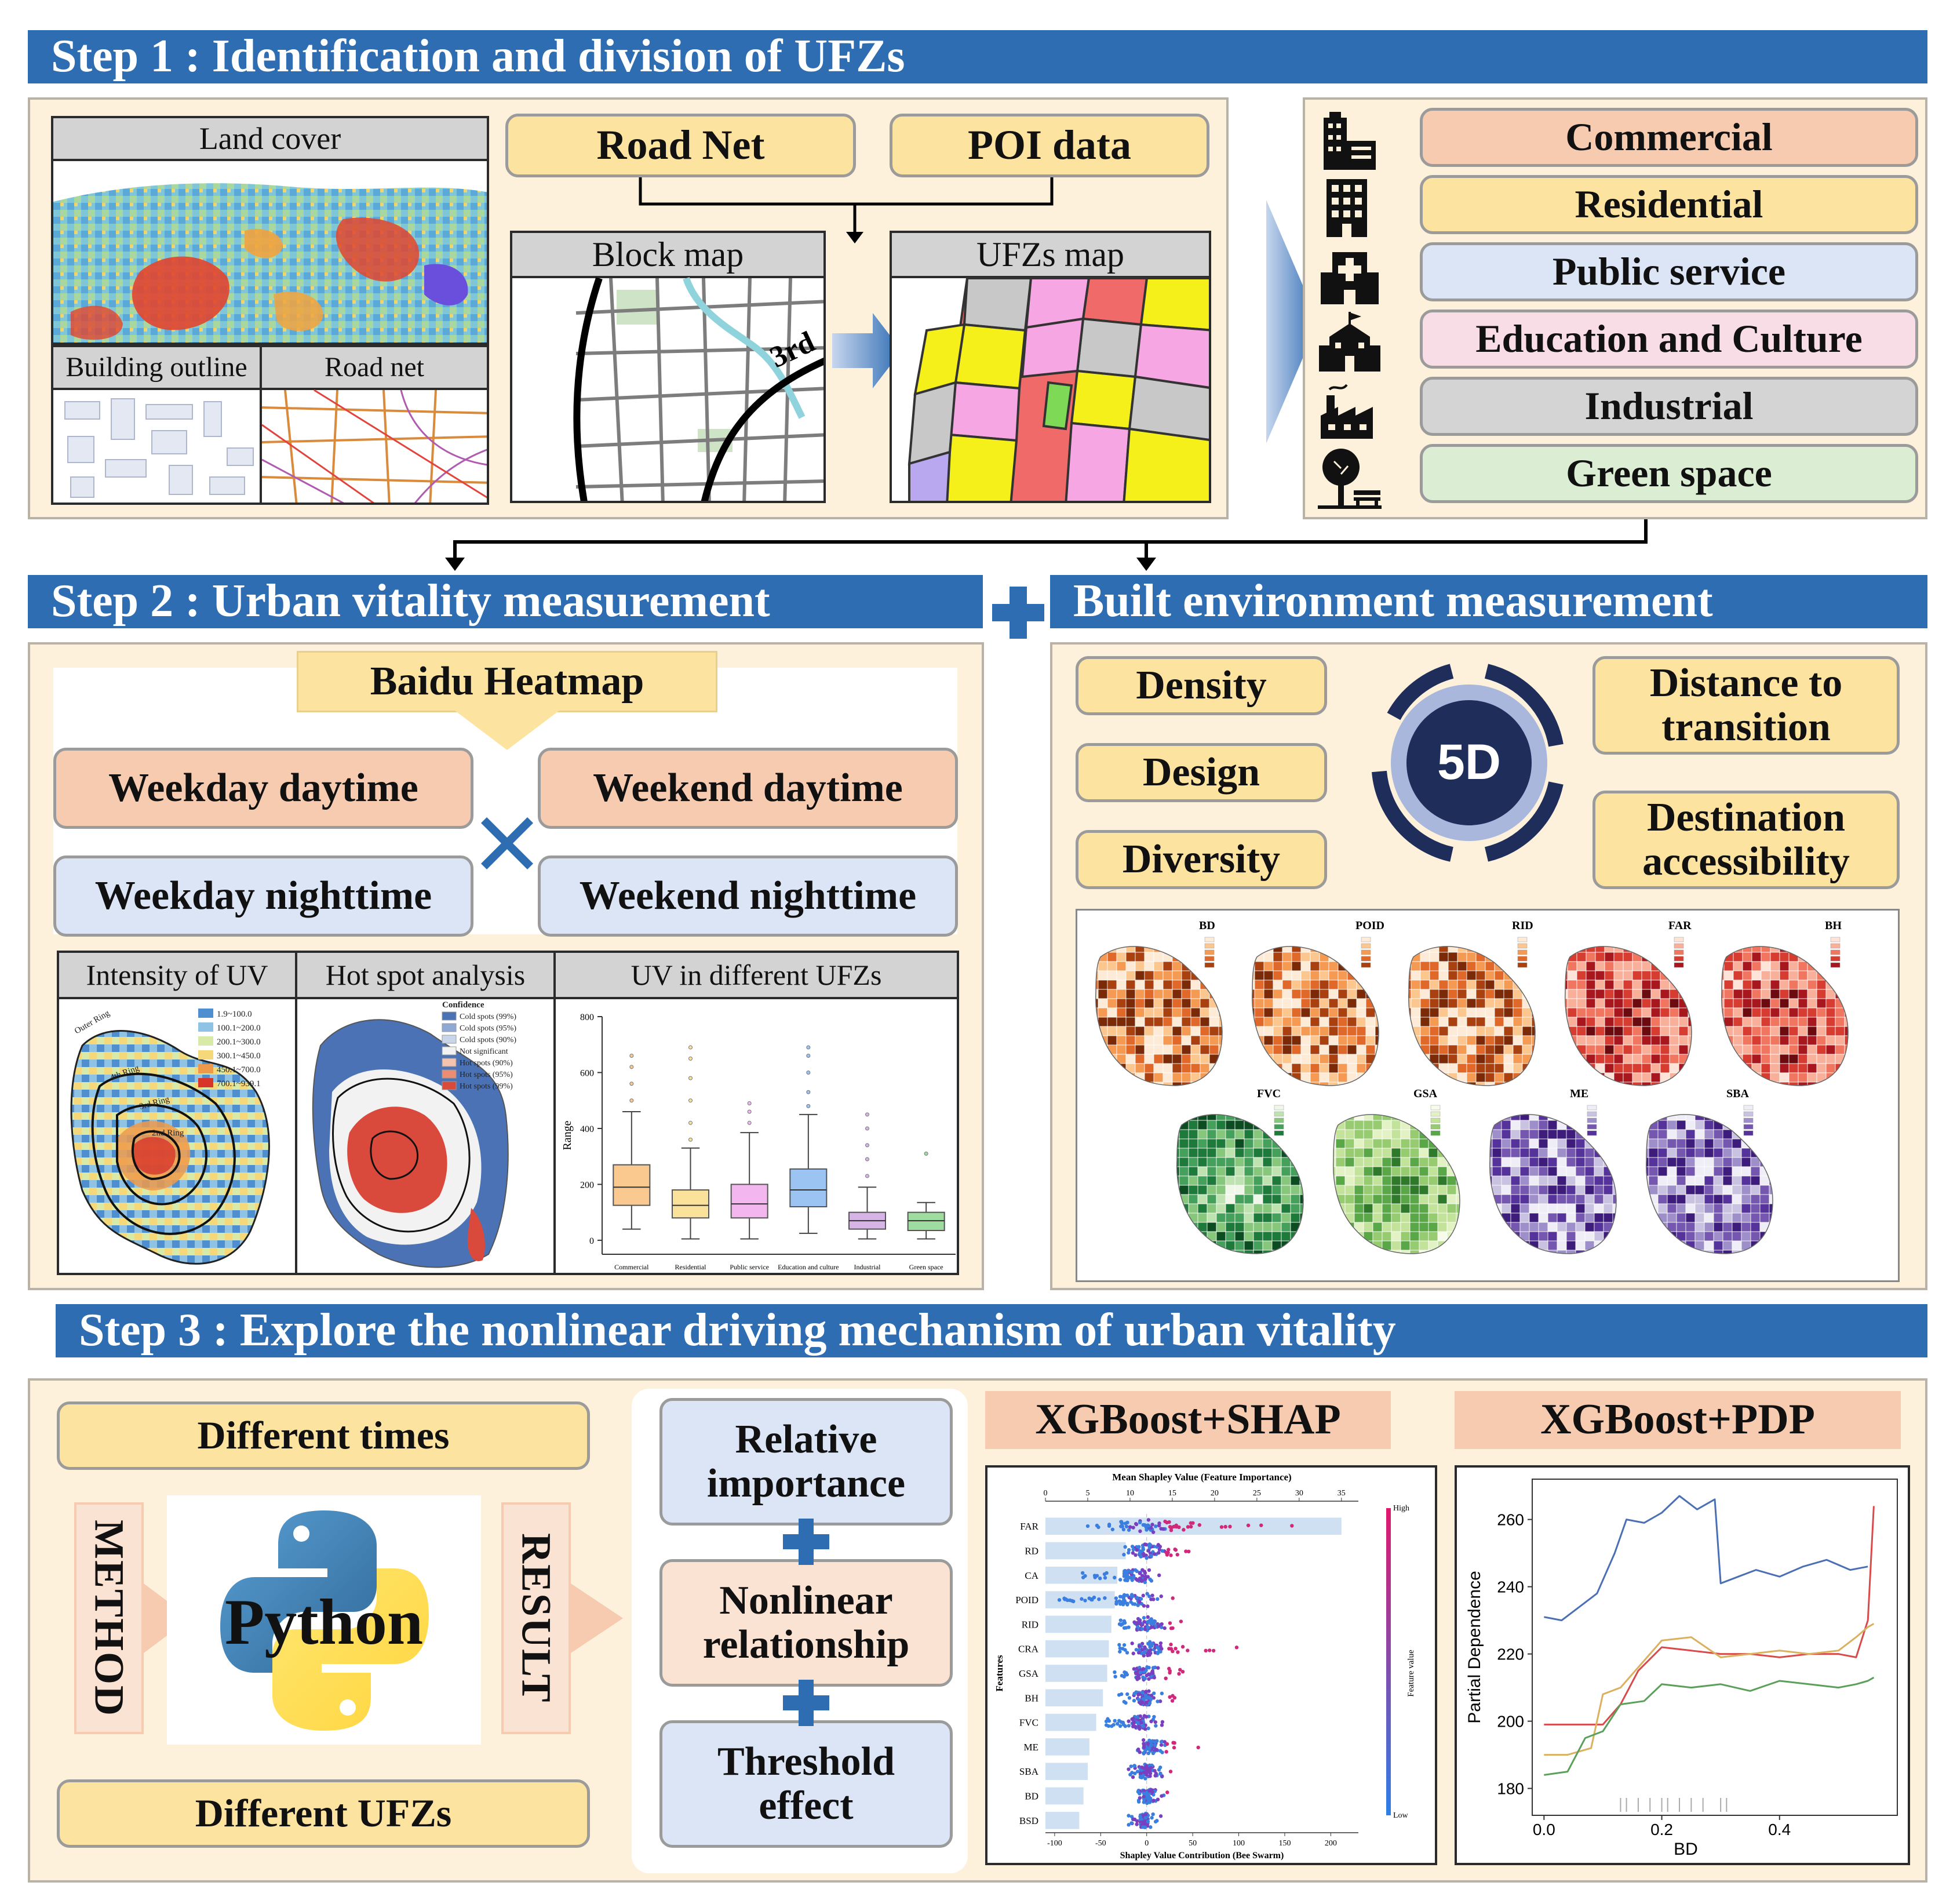  What do you see at coordinates (488, 1040) in the screenshot?
I see `hotspot-legend-label: Cold spots (90%)` at bounding box center [488, 1040].